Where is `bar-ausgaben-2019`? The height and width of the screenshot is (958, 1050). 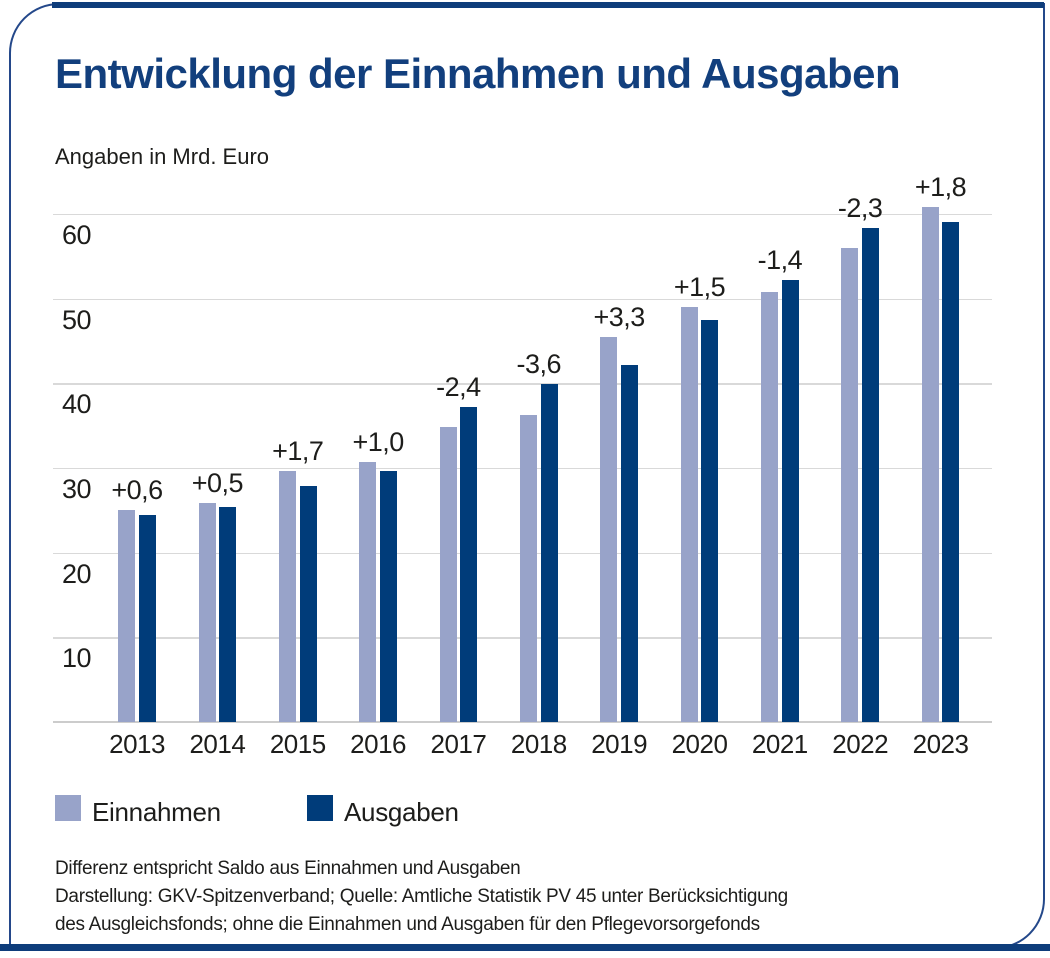 bar-ausgaben-2019 is located at coordinates (629, 543).